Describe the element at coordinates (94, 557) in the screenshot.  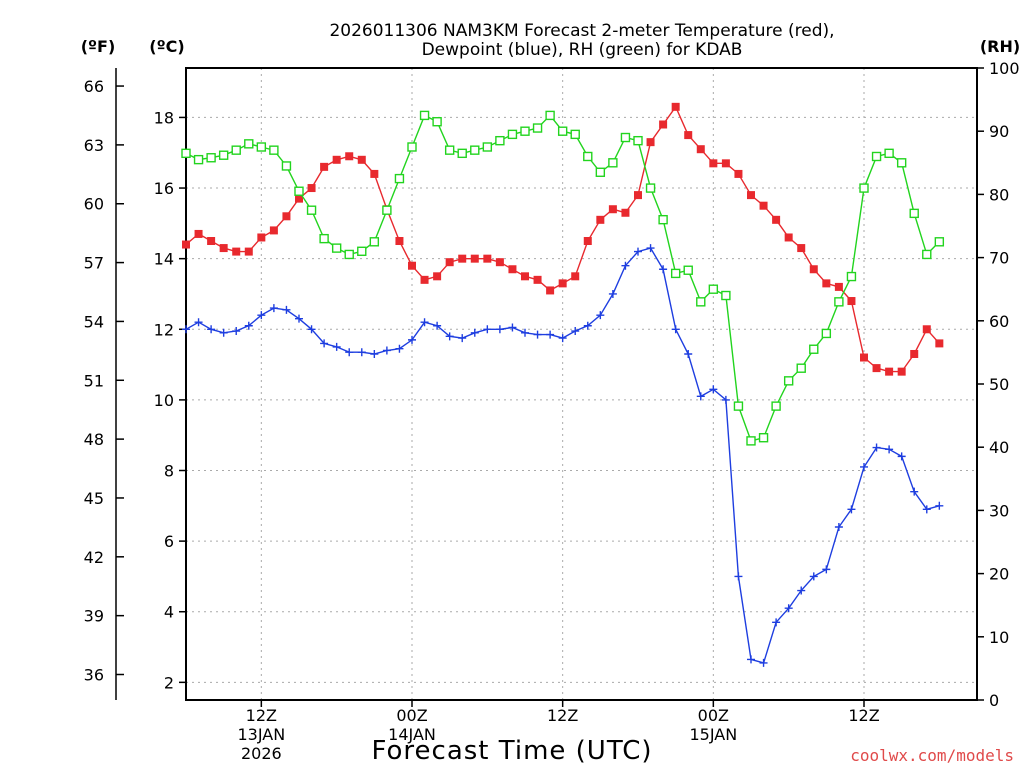
I see `fahrenheit-tick-label: 42` at that location.